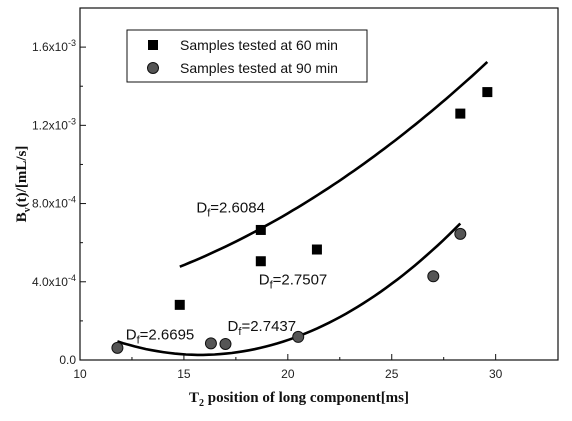 The width and height of the screenshot is (572, 421). Describe the element at coordinates (288, 374) in the screenshot. I see `x-tick-label: 20` at that location.